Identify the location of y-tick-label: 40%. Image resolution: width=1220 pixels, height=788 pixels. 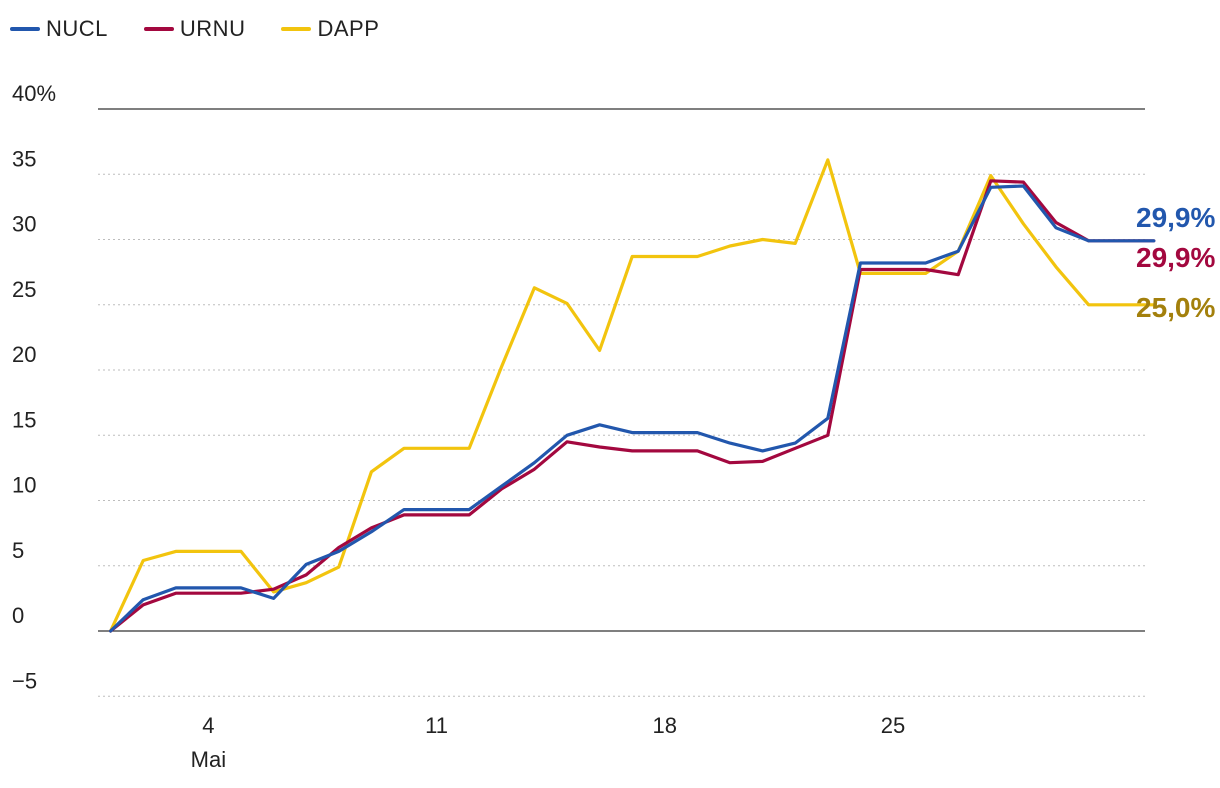
(34, 93).